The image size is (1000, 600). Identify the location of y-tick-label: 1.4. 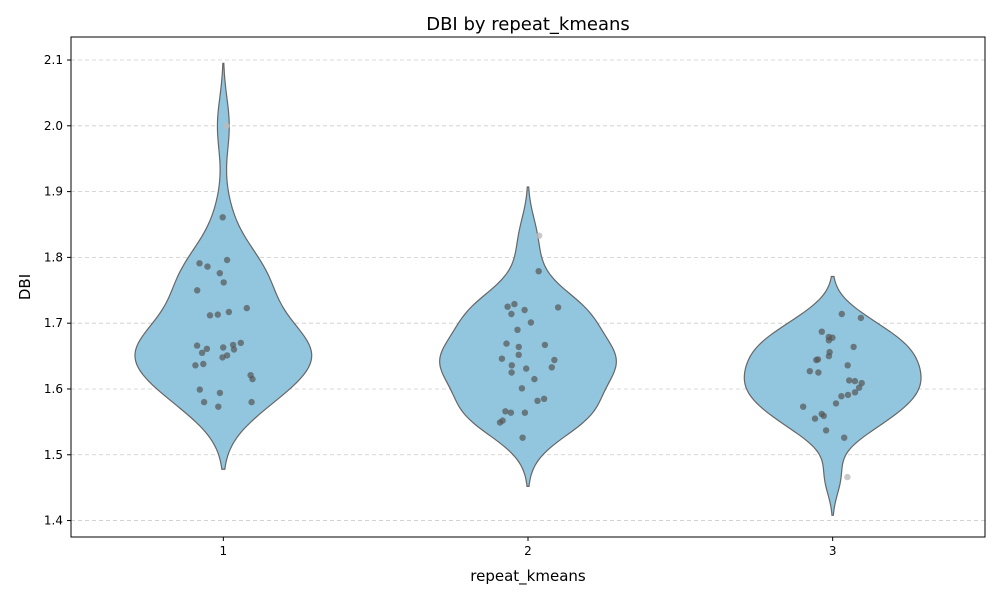
(53, 521).